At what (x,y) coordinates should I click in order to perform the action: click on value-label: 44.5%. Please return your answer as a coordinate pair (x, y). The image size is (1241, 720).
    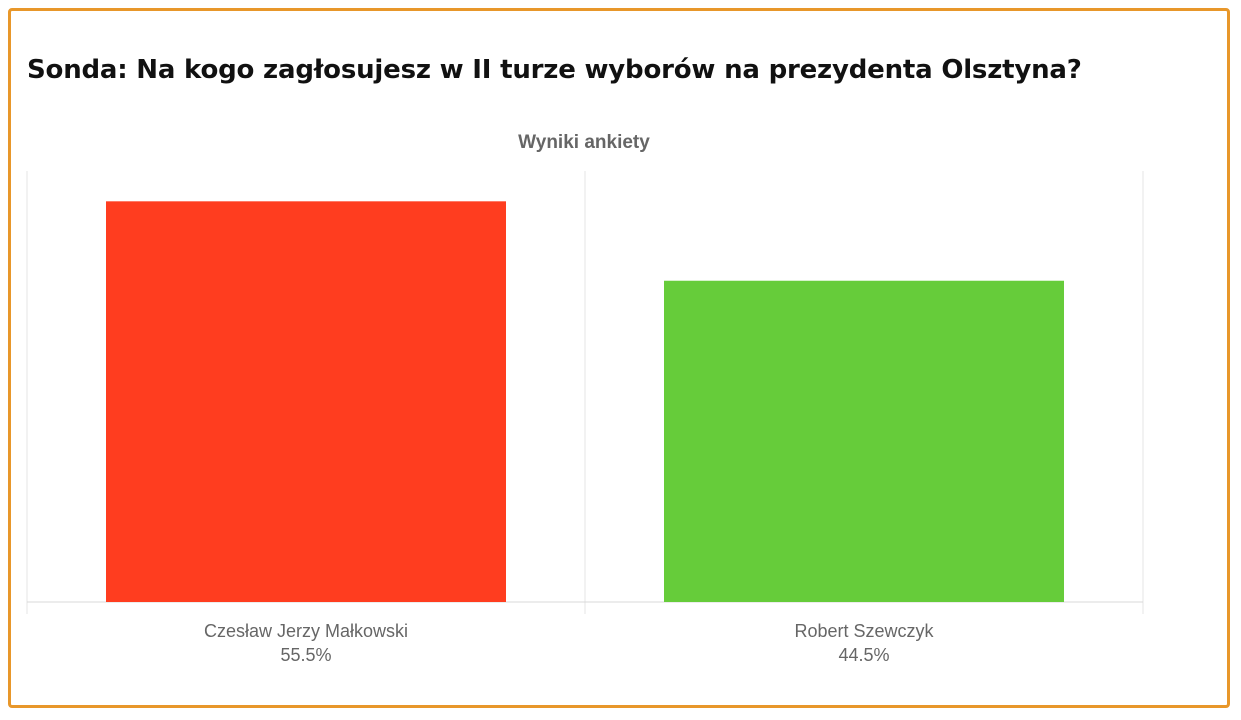
    Looking at the image, I should click on (863, 655).